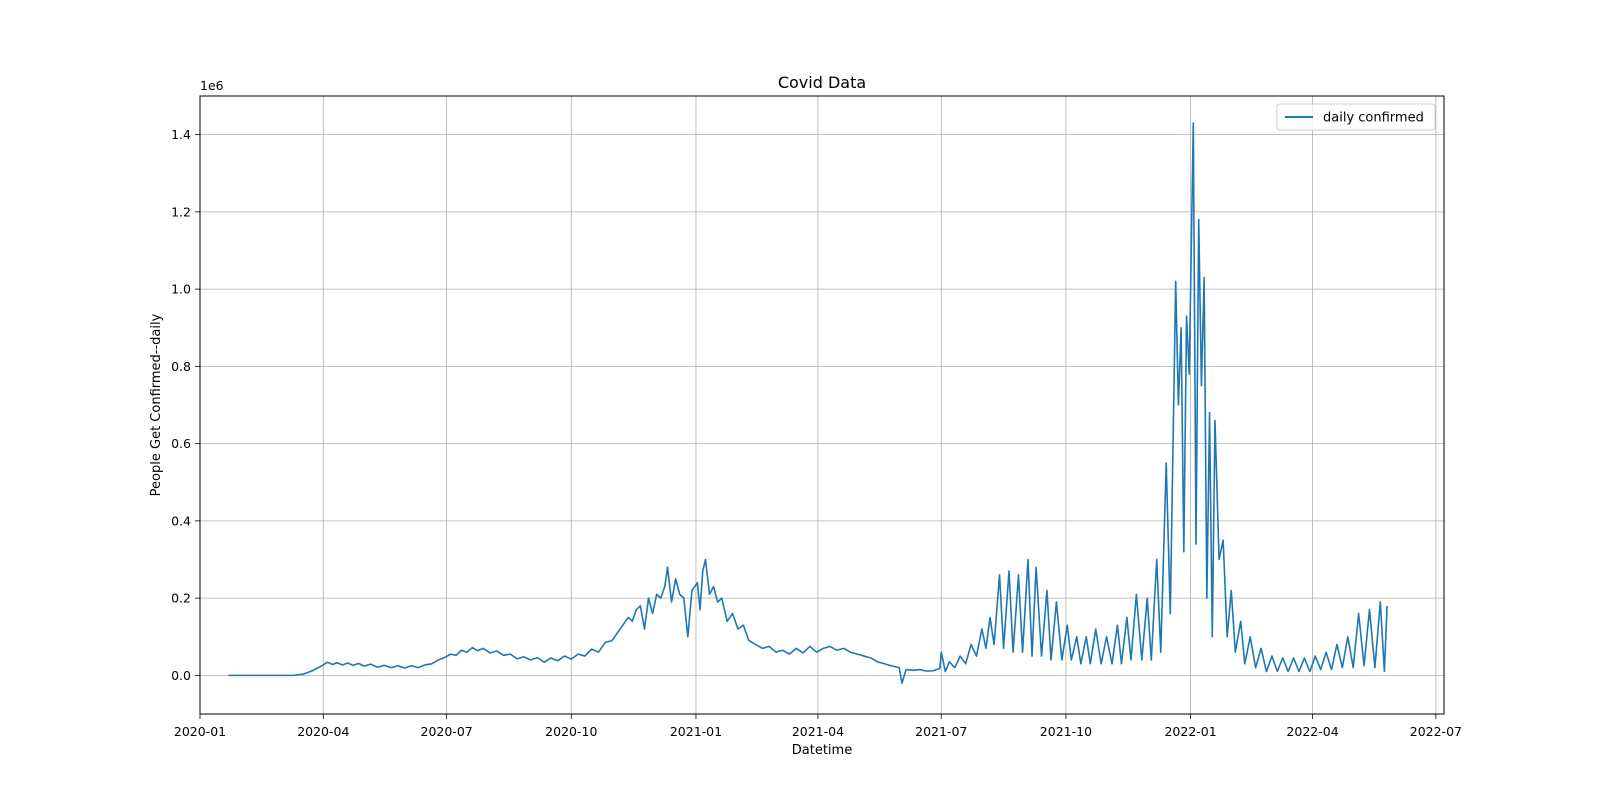  Describe the element at coordinates (818, 731) in the screenshot. I see `x-tick-label: 2021-04` at that location.